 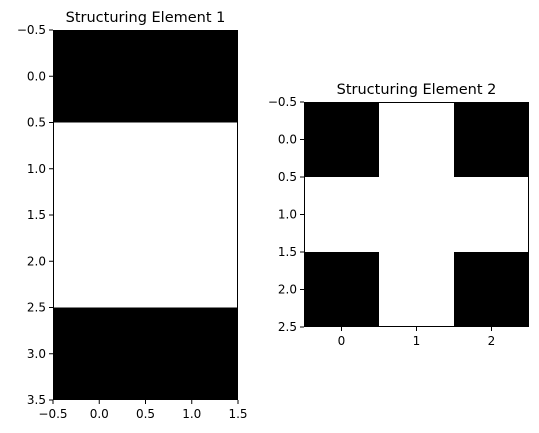 I want to click on chart-title: Structuring Element 1, so click(x=146, y=18).